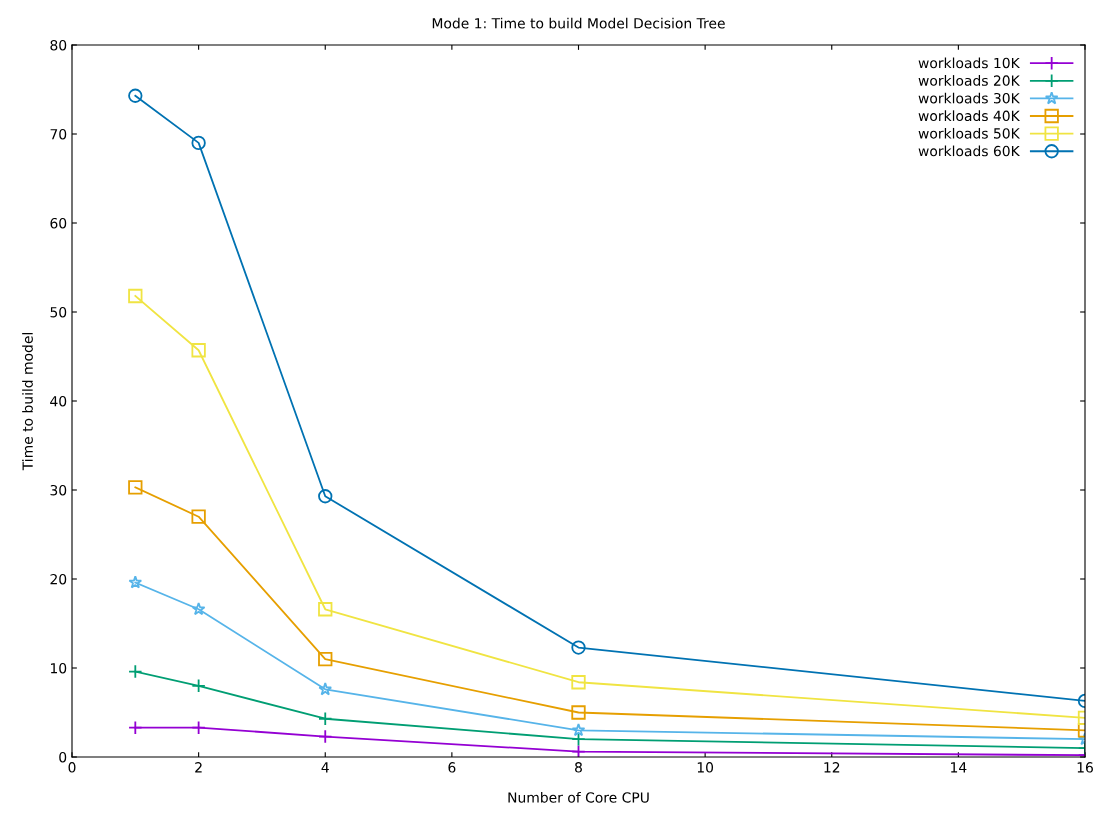 This screenshot has width=1102, height=814. I want to click on legend-label: workloads 20K, so click(969, 80).